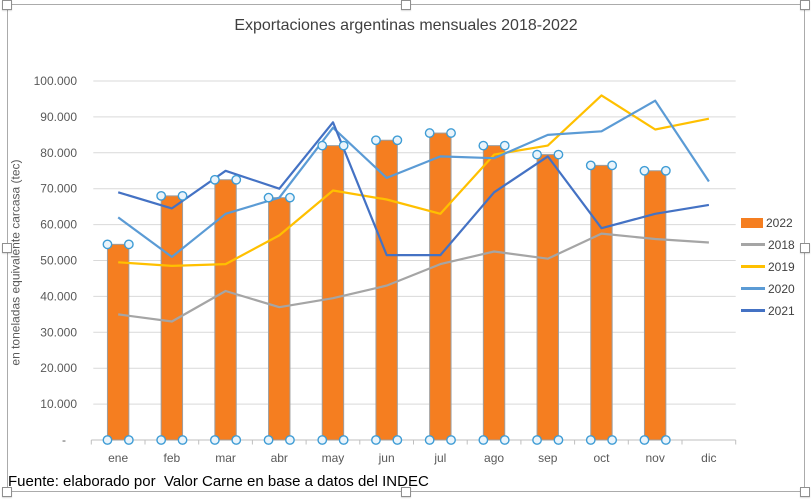 Image resolution: width=812 pixels, height=500 pixels. I want to click on legend-label: 2022, so click(779, 222).